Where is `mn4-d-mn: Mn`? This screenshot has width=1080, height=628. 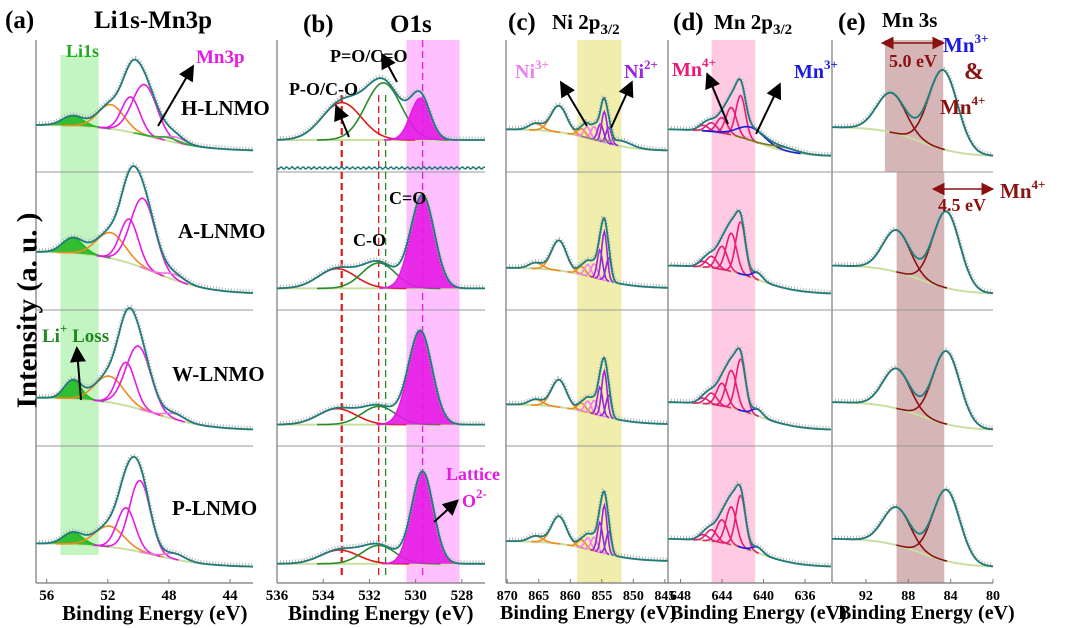 mn4-d-mn: Mn is located at coordinates (687, 70).